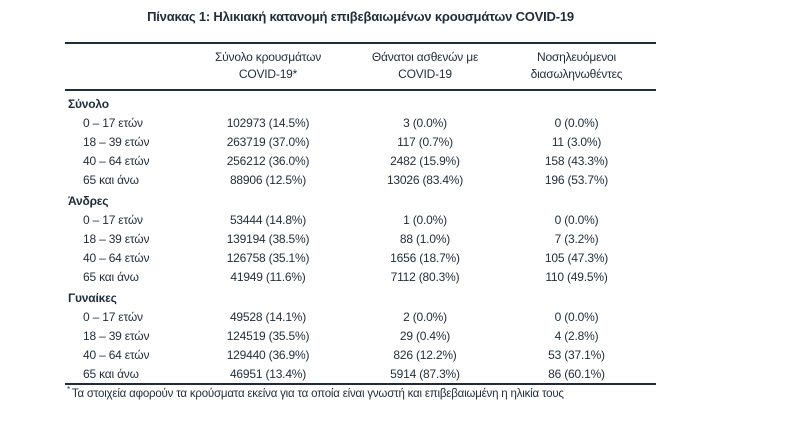 This screenshot has height=426, width=787. Describe the element at coordinates (425, 335) in the screenshot. I see `deaths-value: 29 (0.4%)` at that location.